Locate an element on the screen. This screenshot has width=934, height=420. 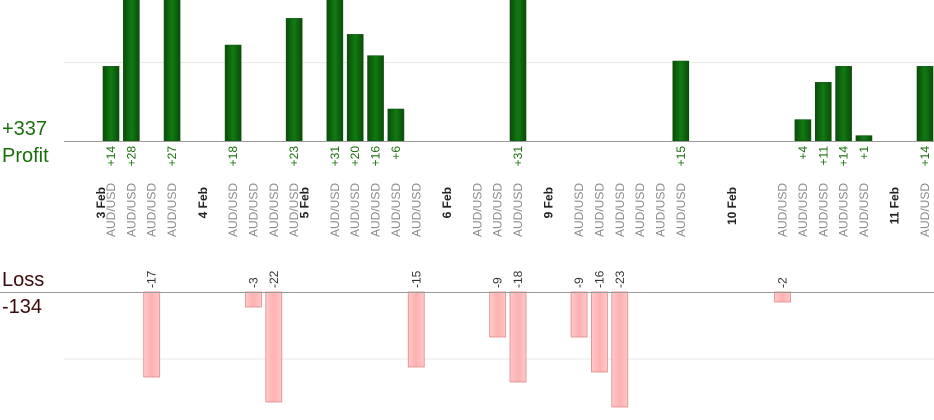
loss-value-label: -22 is located at coordinates (274, 279).